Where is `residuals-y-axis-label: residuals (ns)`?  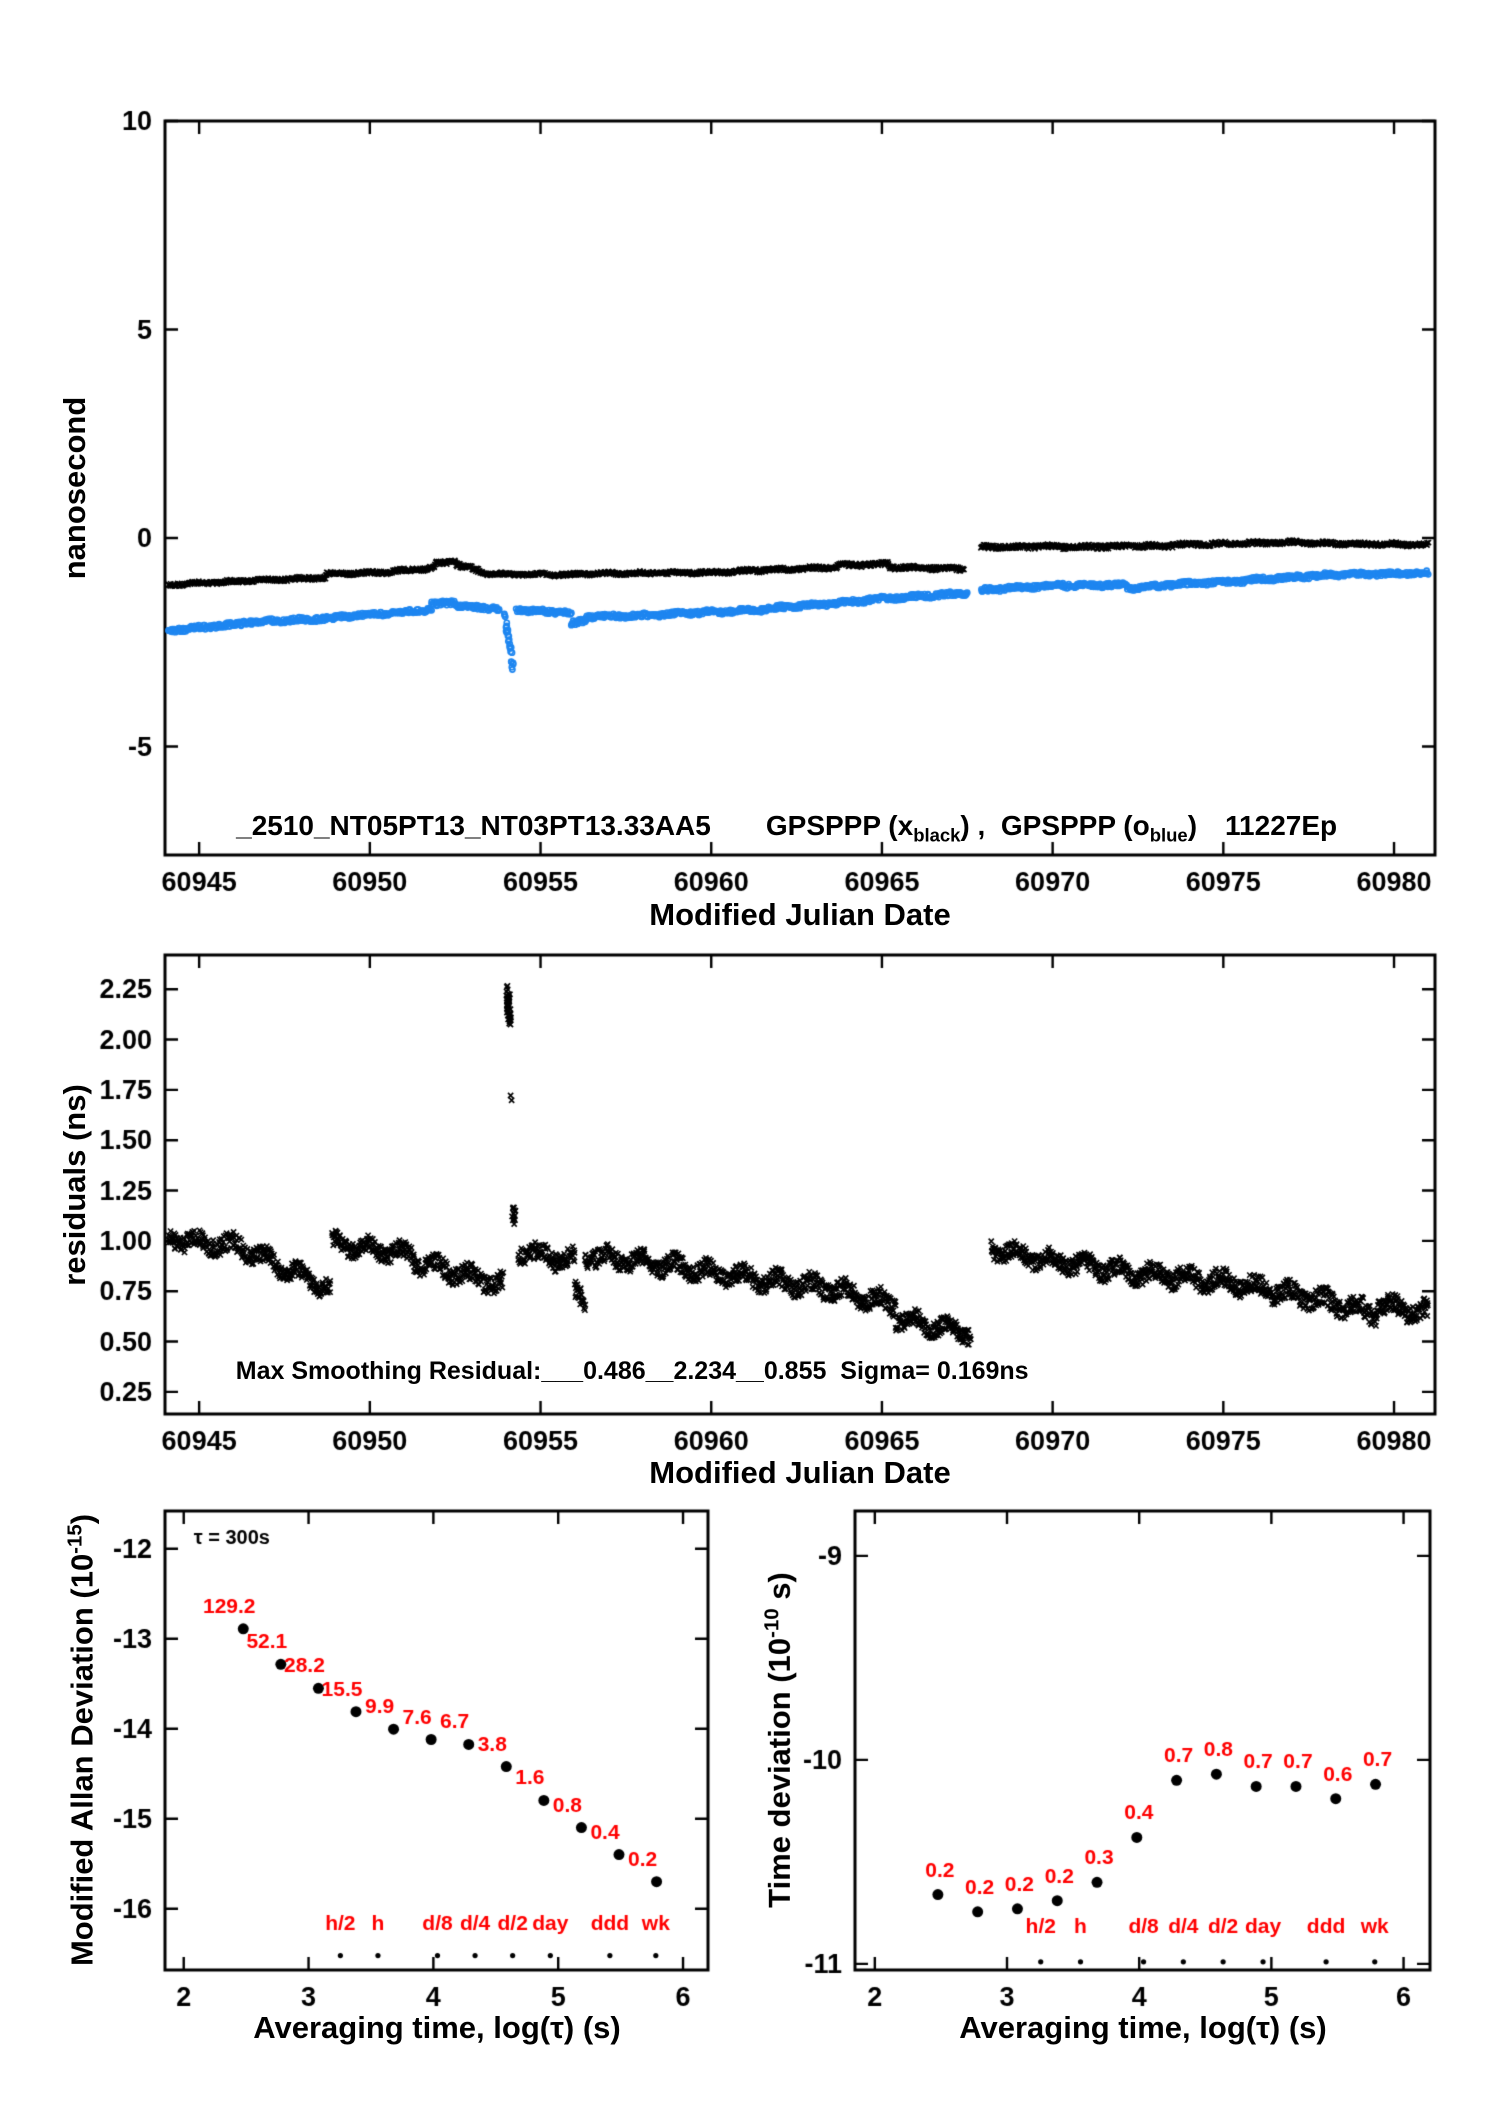
residuals-y-axis-label: residuals (ns) is located at coordinates (74, 1185).